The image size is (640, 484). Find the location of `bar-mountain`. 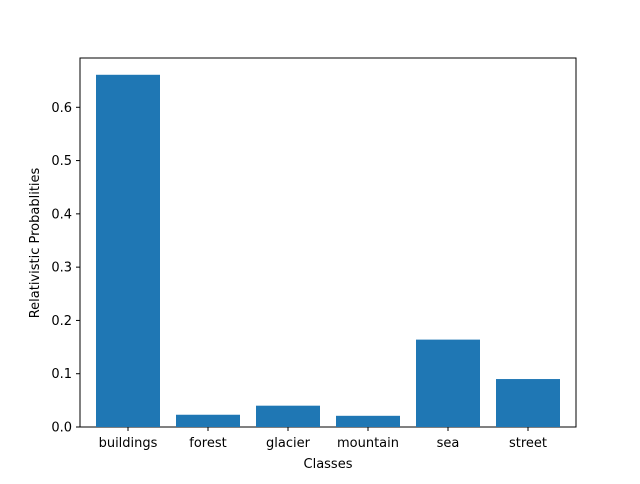

bar-mountain is located at coordinates (368, 421).